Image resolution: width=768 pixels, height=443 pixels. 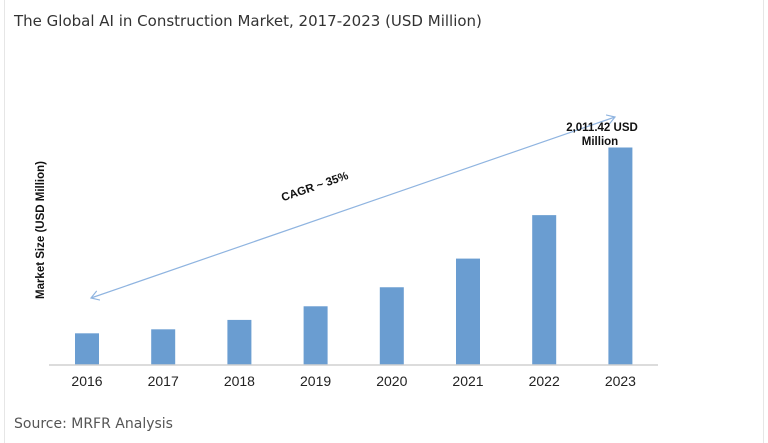 What do you see at coordinates (315, 335) in the screenshot?
I see `bar-2019` at bounding box center [315, 335].